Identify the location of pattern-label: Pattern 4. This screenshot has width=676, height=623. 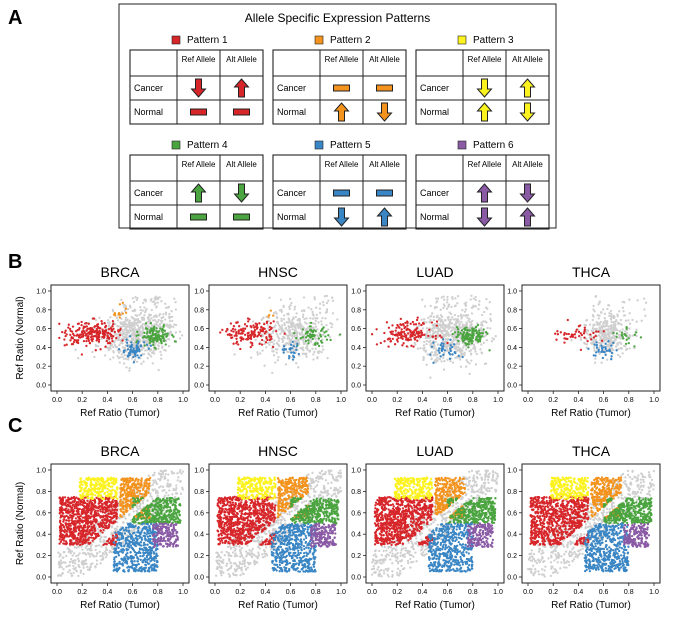
(207, 145).